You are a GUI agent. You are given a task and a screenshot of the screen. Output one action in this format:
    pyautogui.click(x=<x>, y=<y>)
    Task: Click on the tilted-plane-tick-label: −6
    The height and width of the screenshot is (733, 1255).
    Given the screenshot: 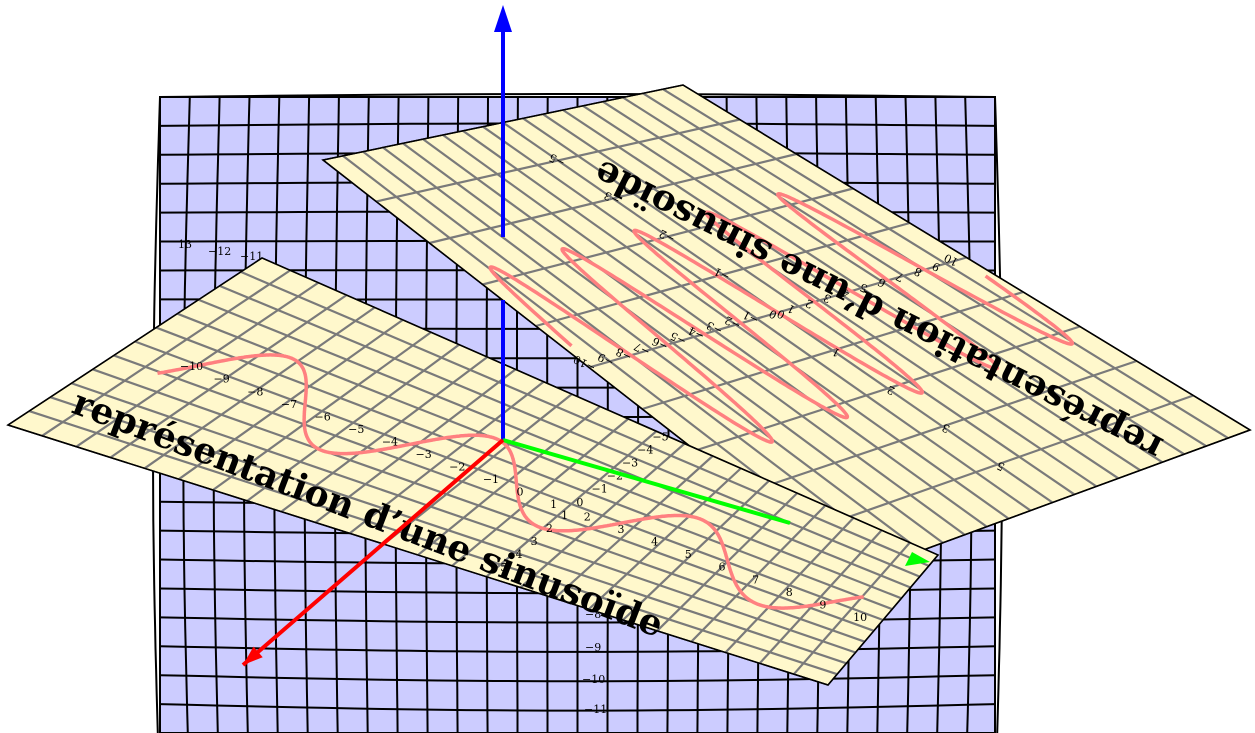 What is the action you would take?
    pyautogui.click(x=660, y=343)
    